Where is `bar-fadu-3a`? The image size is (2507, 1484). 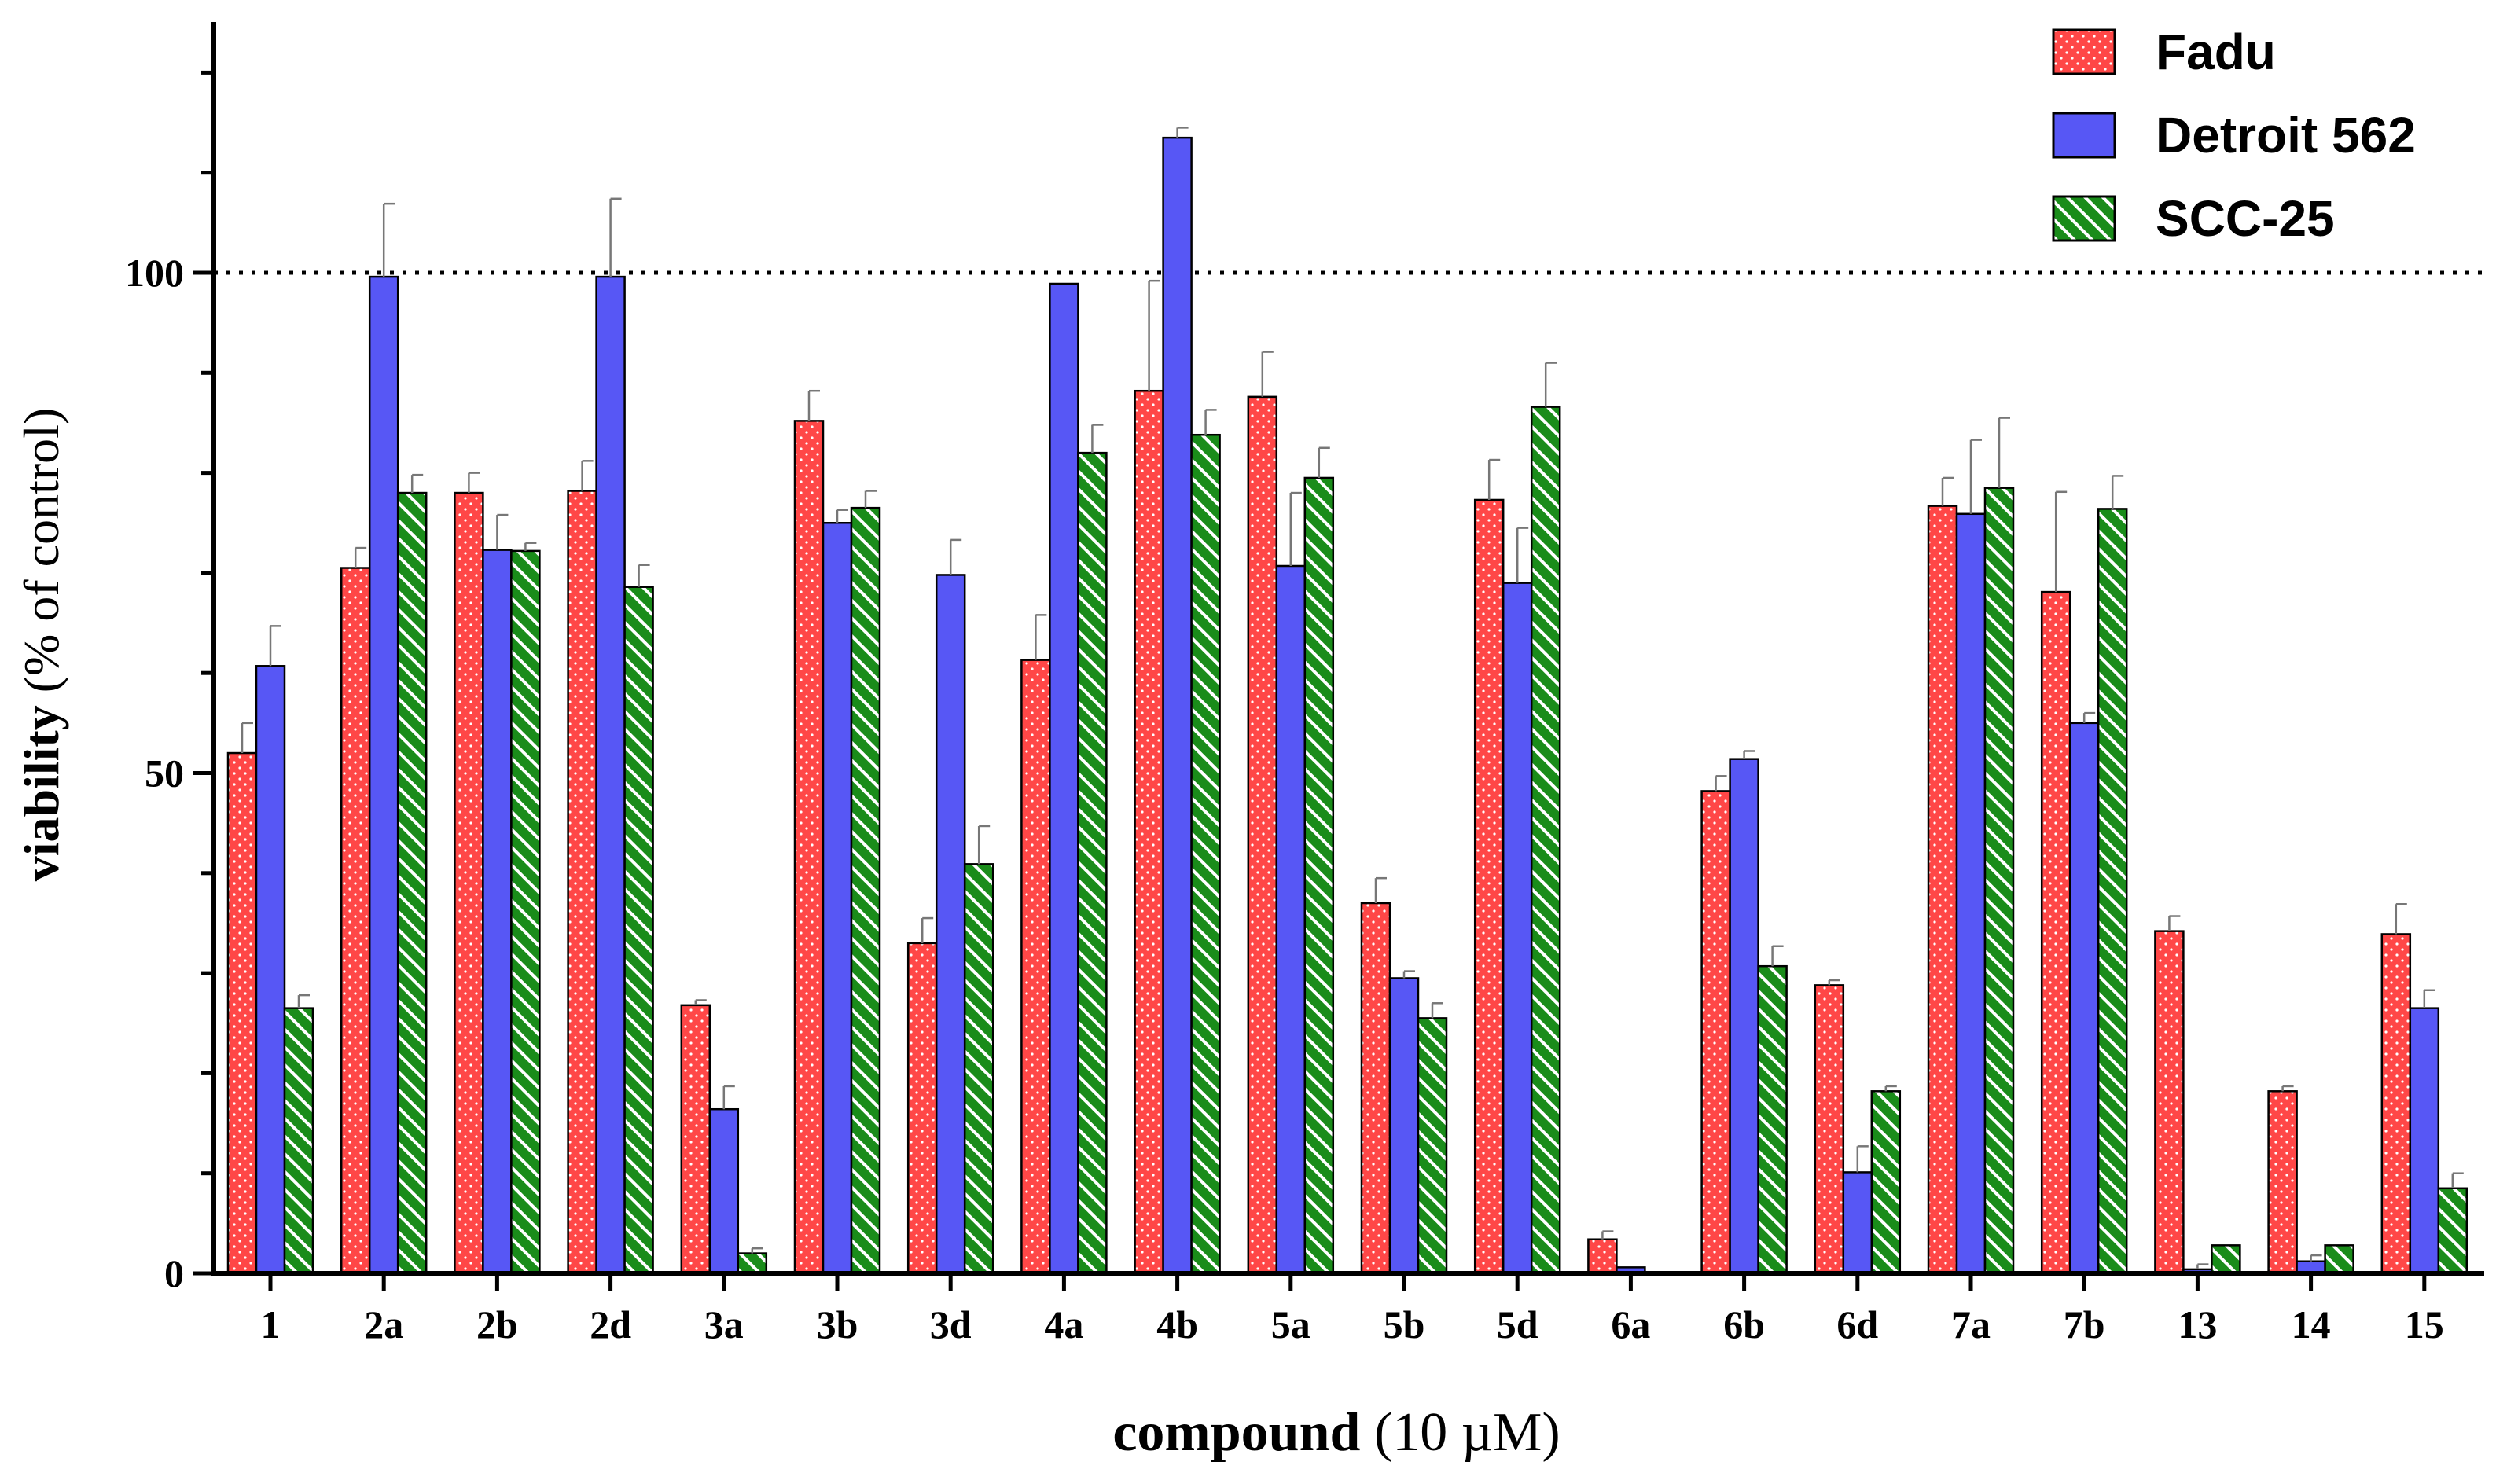 bar-fadu-3a is located at coordinates (695, 1139).